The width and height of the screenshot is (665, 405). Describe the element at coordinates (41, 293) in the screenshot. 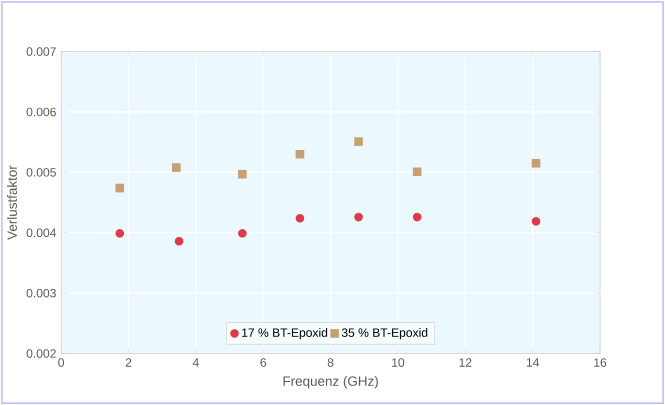

I see `y-tick-label: 0.003` at that location.